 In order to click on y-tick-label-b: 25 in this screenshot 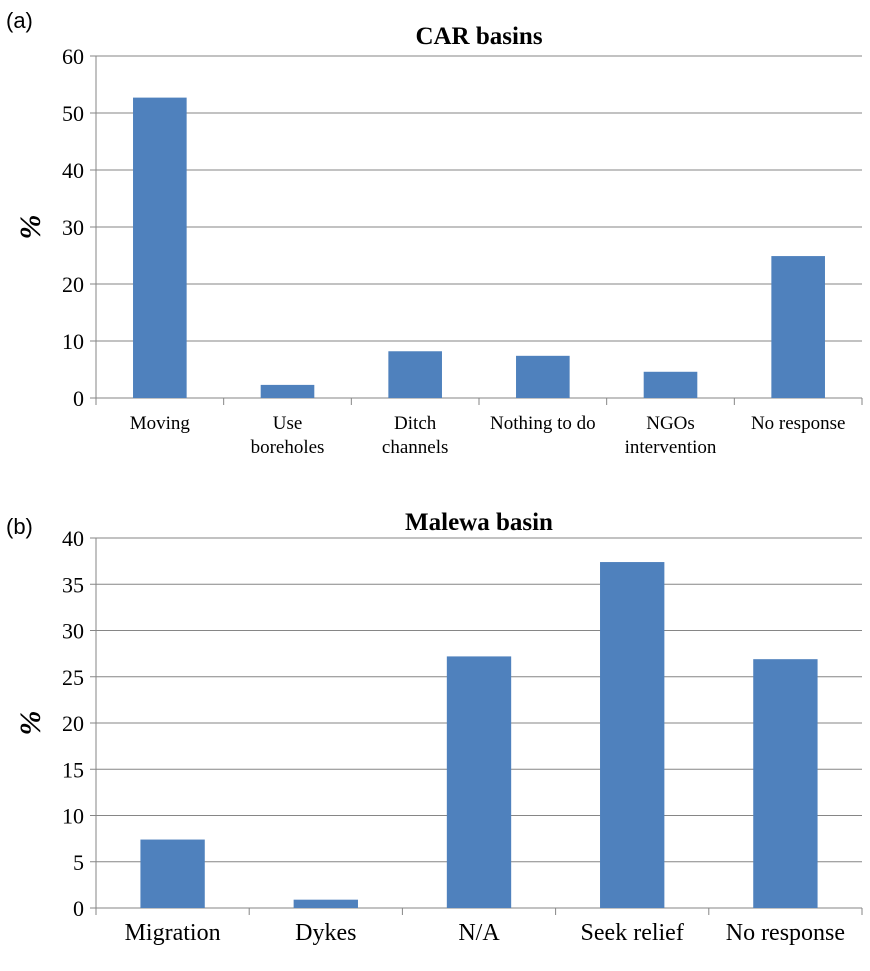, I will do `click(73, 677)`.